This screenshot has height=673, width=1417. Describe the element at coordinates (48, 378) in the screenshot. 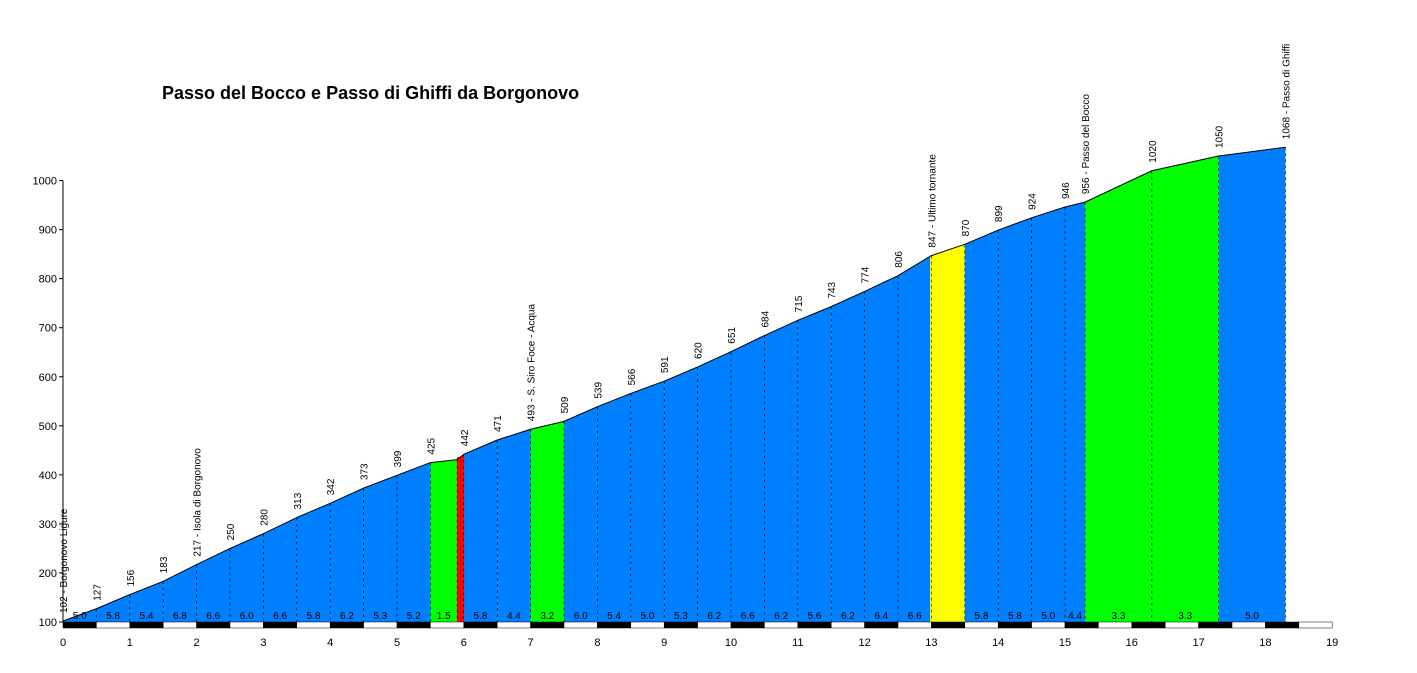

I see `y-tick-label: 600` at that location.